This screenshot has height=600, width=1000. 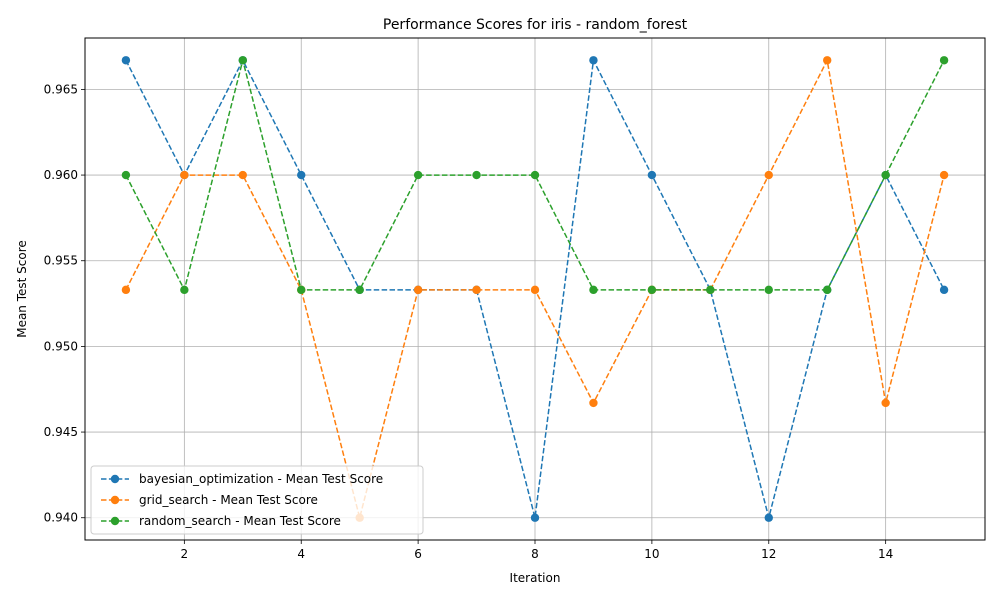 What do you see at coordinates (261, 479) in the screenshot?
I see `legend-label: bayesian_optimization - Mean Test Score` at bounding box center [261, 479].